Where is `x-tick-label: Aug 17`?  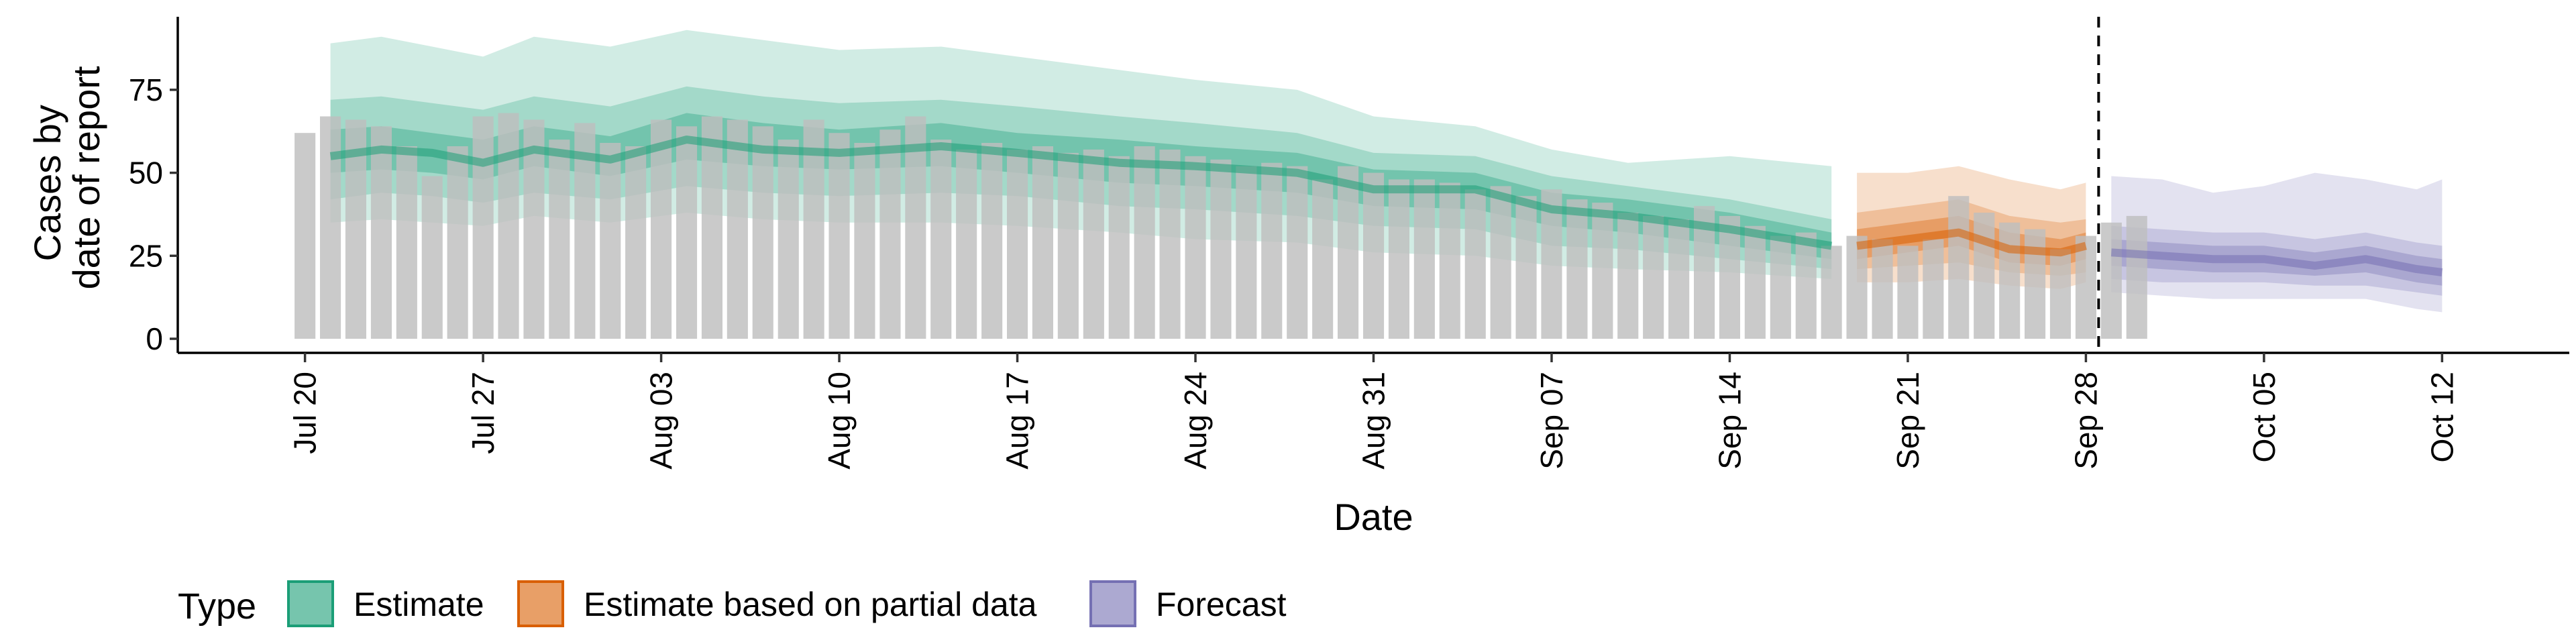 x-tick-label: Aug 17 is located at coordinates (1017, 421).